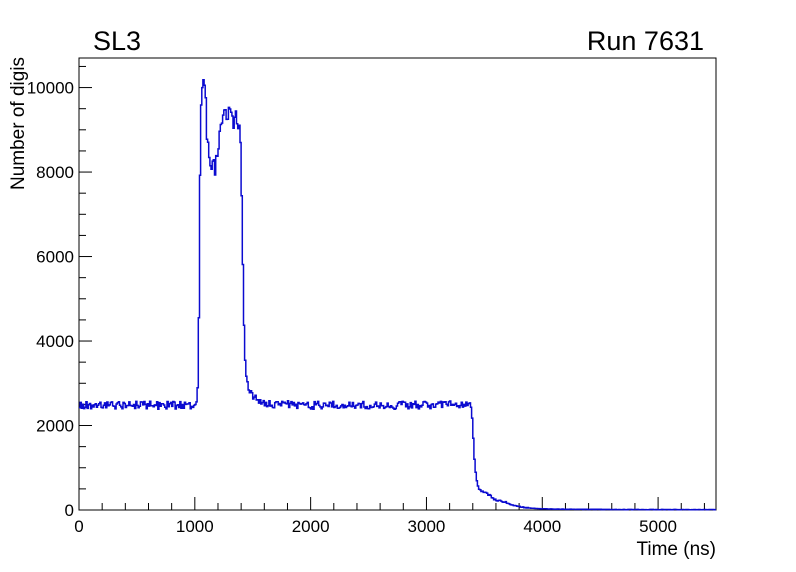 This screenshot has width=796, height=572. What do you see at coordinates (117, 41) in the screenshot?
I see `chart-title-left: SL3` at bounding box center [117, 41].